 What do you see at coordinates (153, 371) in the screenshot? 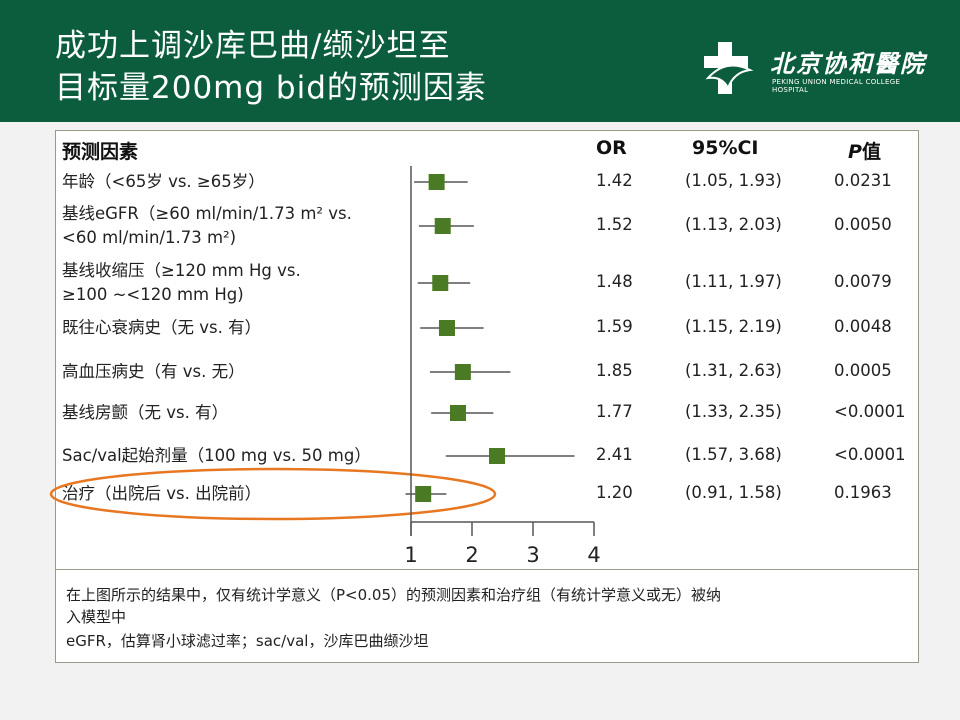
I see `row-label: 高血压病史（有 vs. 无）` at bounding box center [153, 371].